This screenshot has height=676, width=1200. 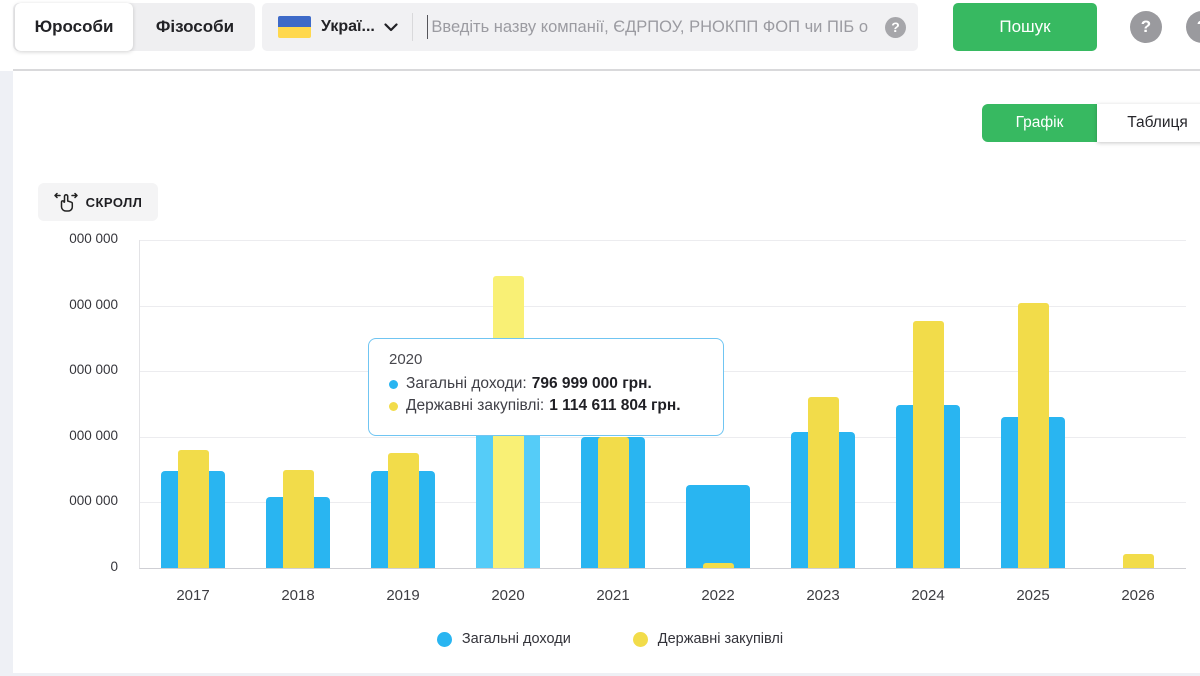 I want to click on page-left-margin, so click(x=6, y=373).